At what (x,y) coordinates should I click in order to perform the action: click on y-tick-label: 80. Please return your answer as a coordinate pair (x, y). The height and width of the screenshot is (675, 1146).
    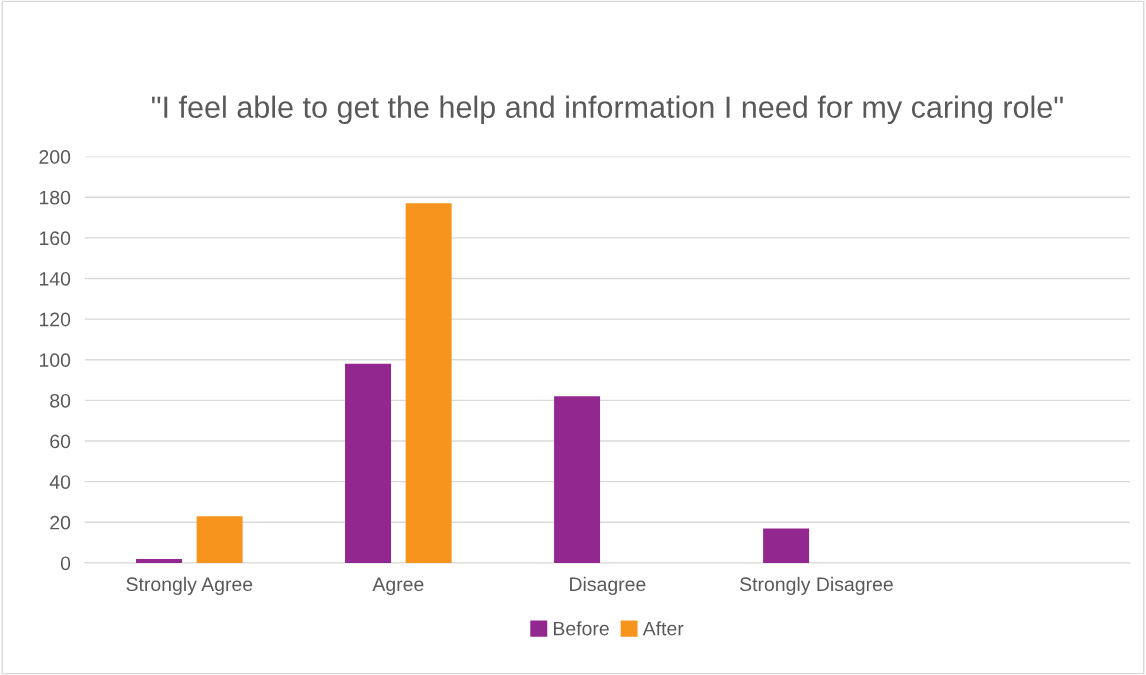
    Looking at the image, I should click on (60, 400).